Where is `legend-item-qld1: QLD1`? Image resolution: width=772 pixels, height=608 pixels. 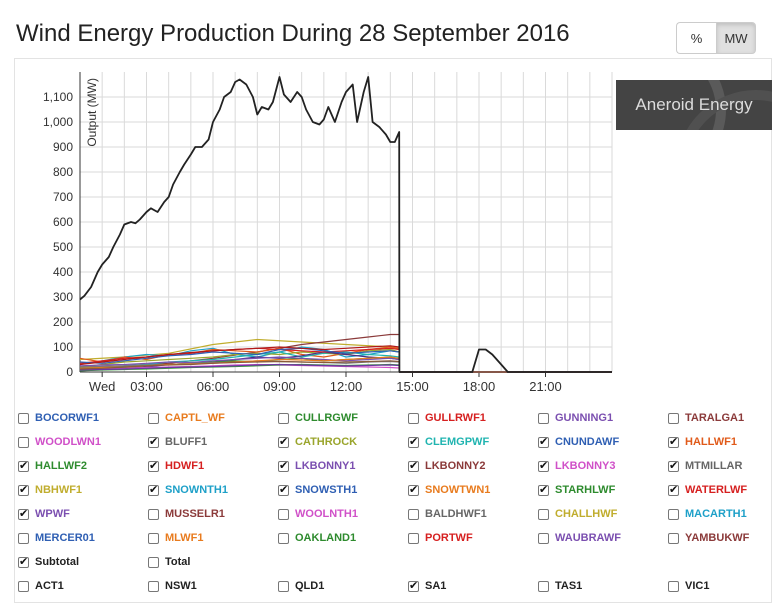
legend-item-qld1: QLD1 is located at coordinates (301, 586).